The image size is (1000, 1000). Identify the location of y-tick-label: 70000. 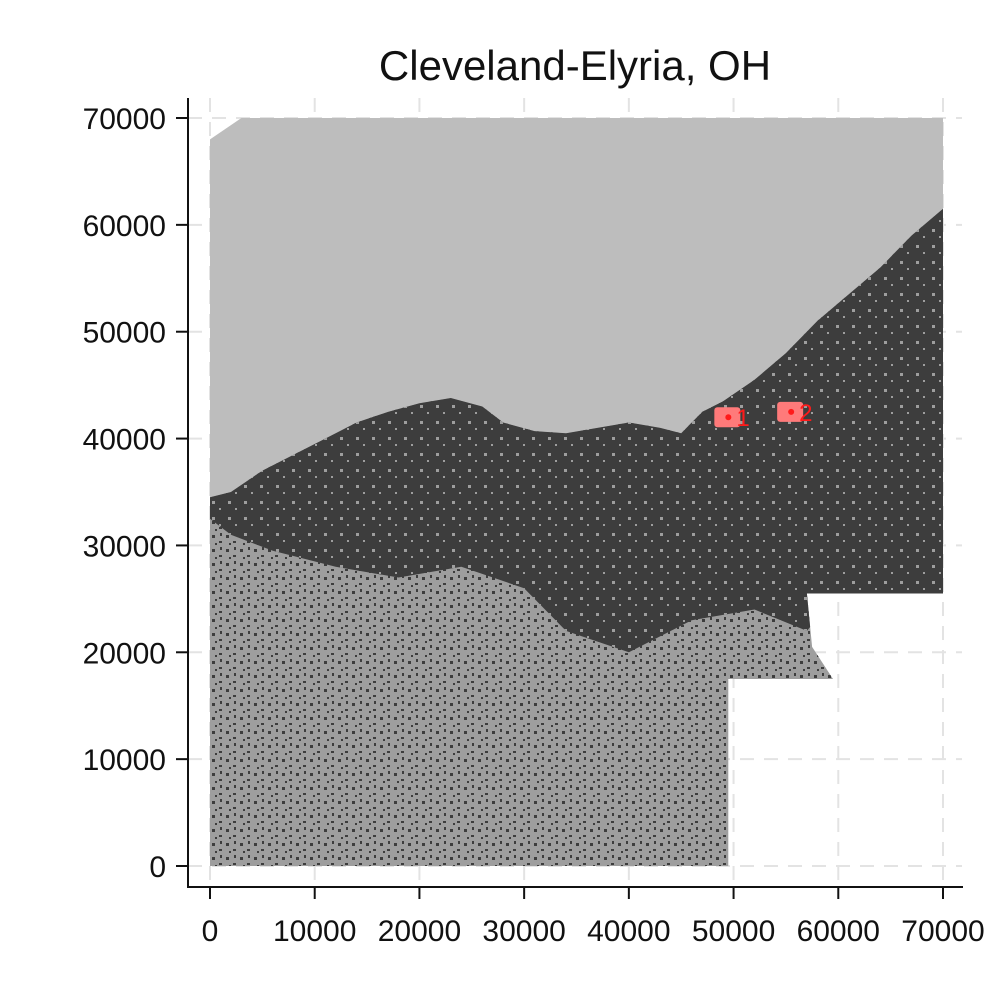
(124, 119).